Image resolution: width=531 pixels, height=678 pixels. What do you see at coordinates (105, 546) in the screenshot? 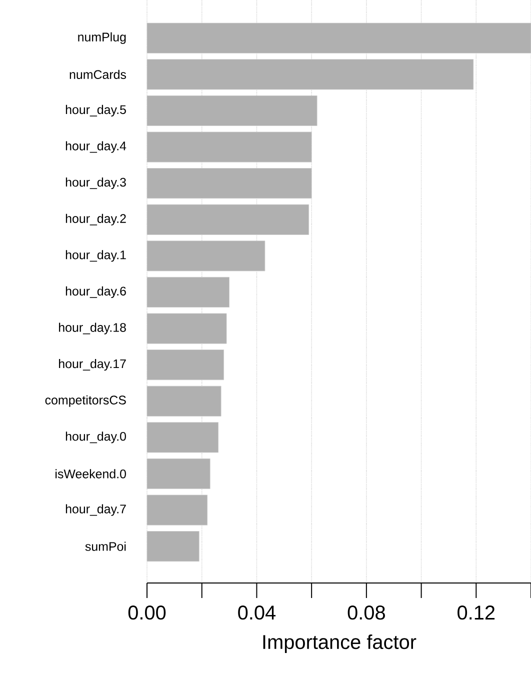
I see `y-tick-label: sumPoi` at bounding box center [105, 546].